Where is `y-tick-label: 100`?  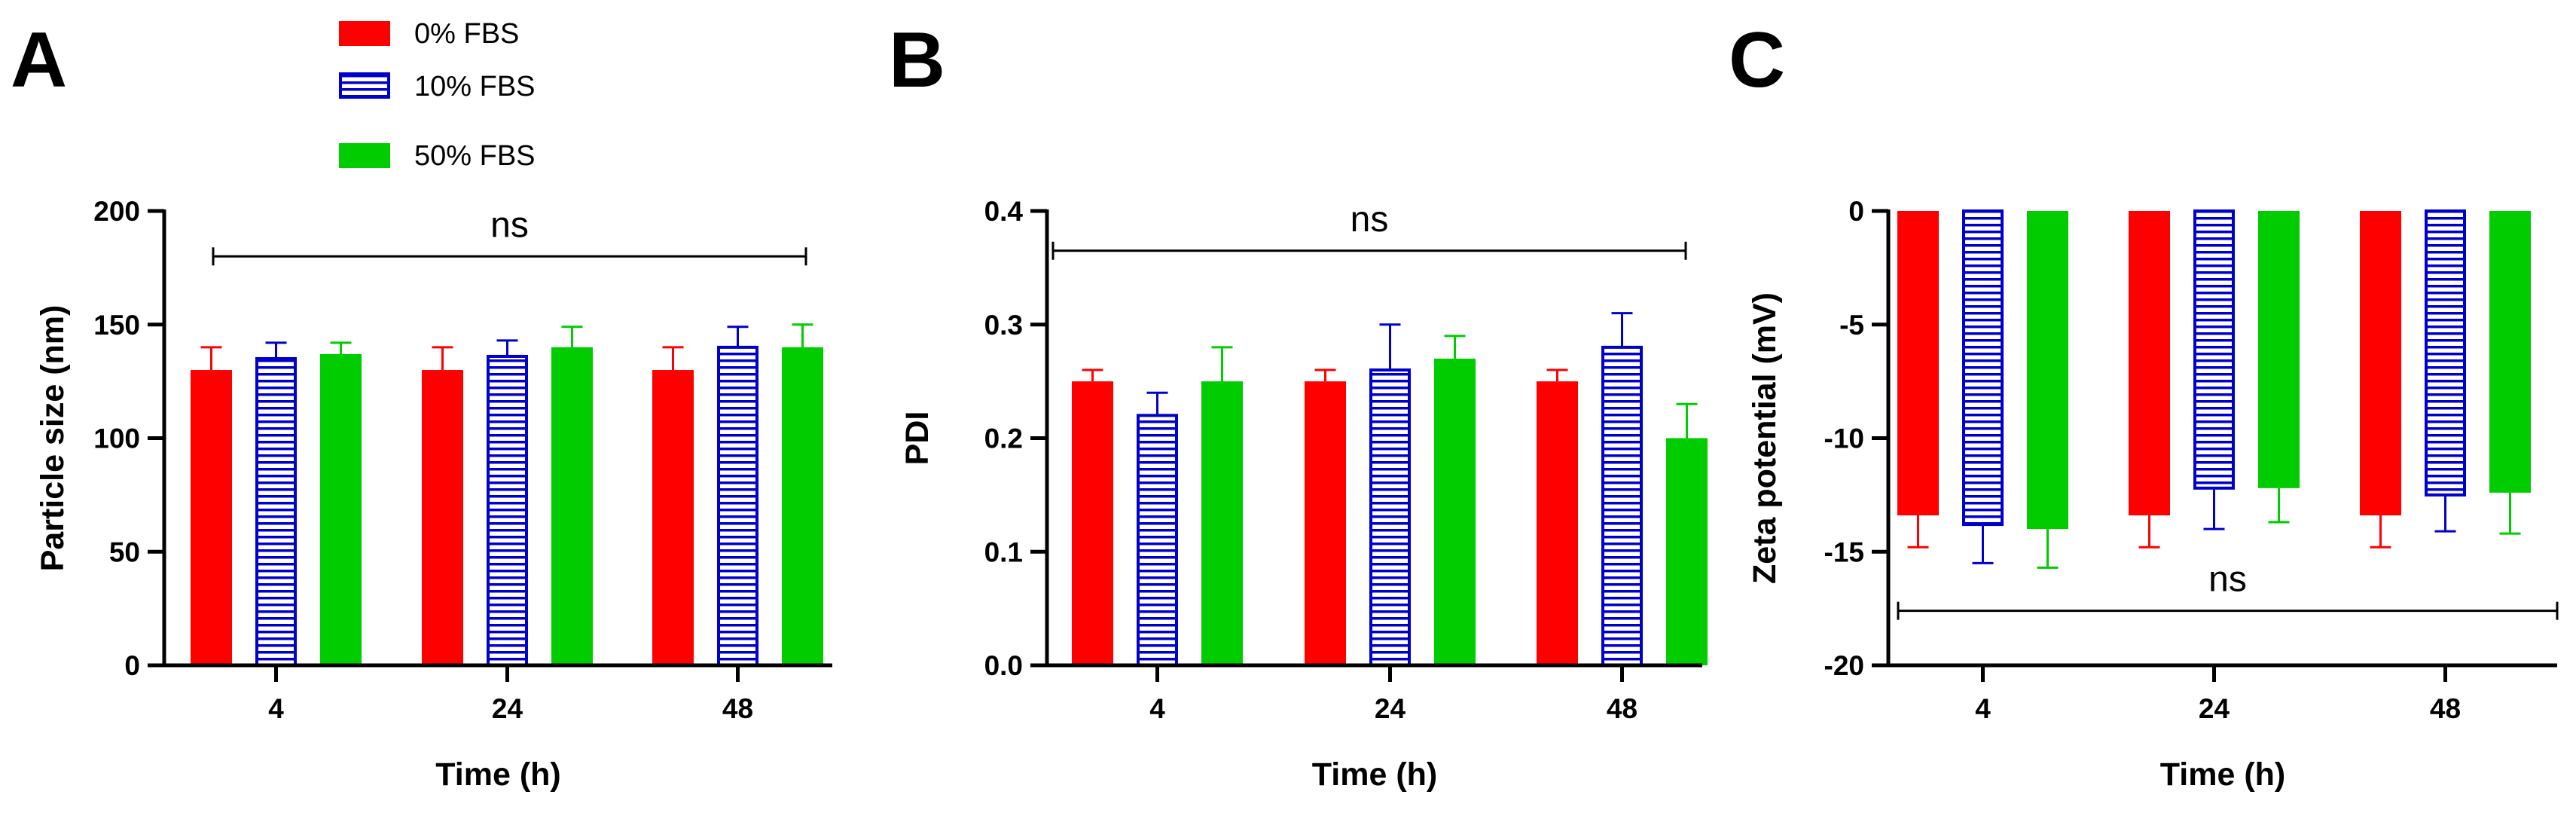 y-tick-label: 100 is located at coordinates (117, 439).